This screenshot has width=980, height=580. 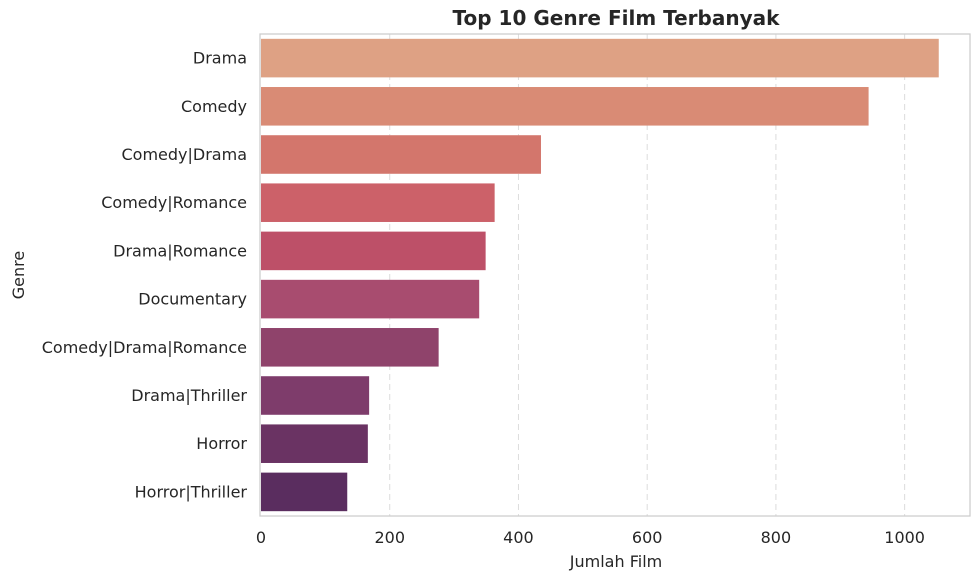 I want to click on y-tick-label: Drama|Romance, so click(x=180, y=250).